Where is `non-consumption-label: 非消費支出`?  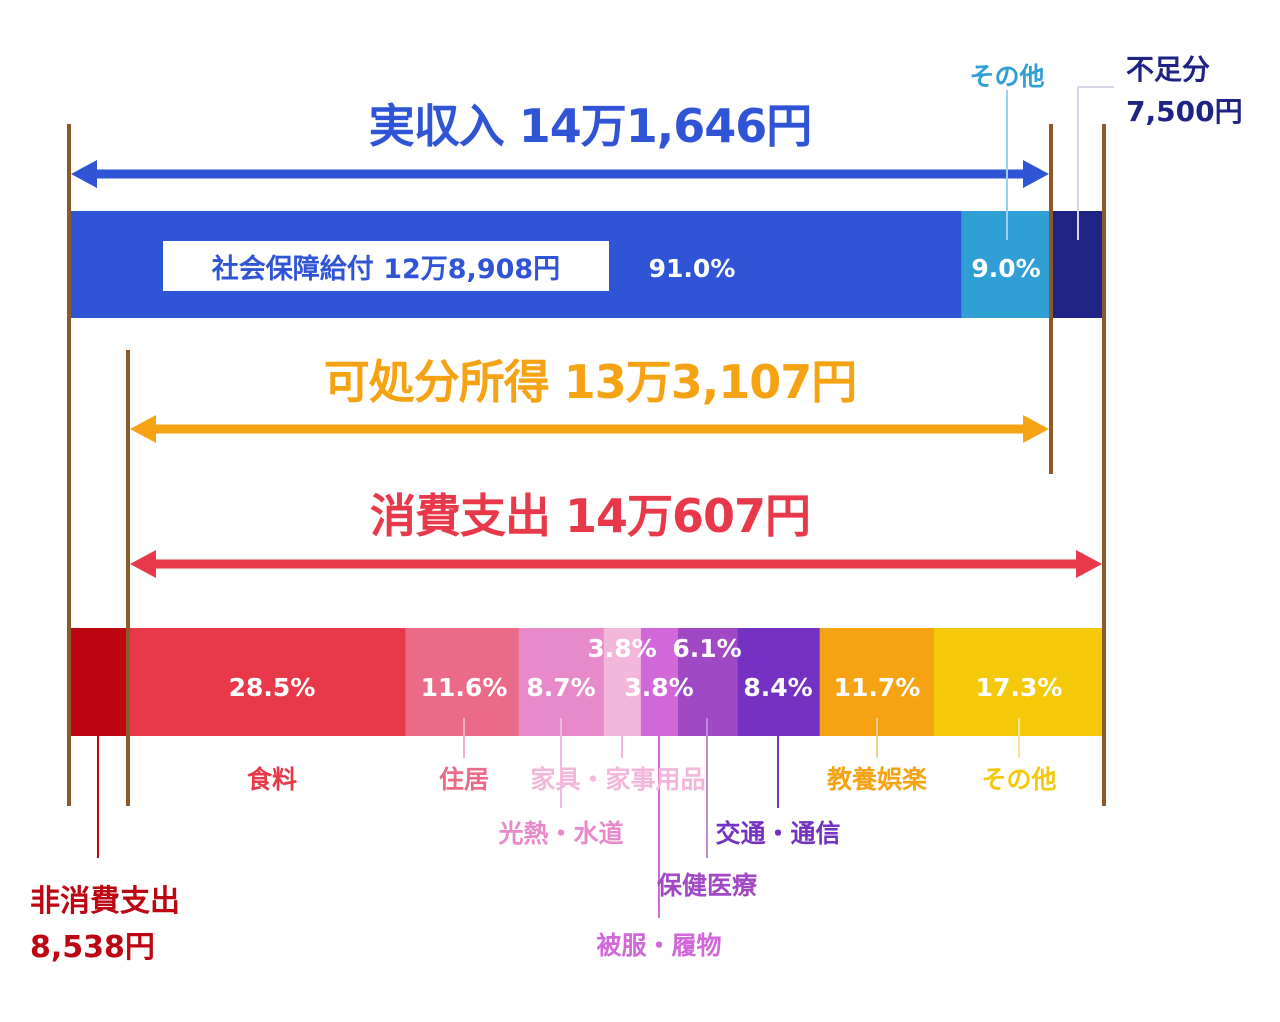
non-consumption-label: 非消費支出 is located at coordinates (105, 901).